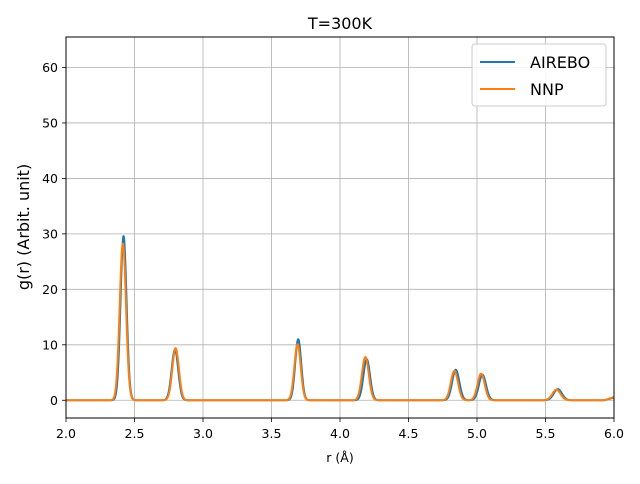  Describe the element at coordinates (340, 23) in the screenshot. I see `chart-title: T=300K` at that location.